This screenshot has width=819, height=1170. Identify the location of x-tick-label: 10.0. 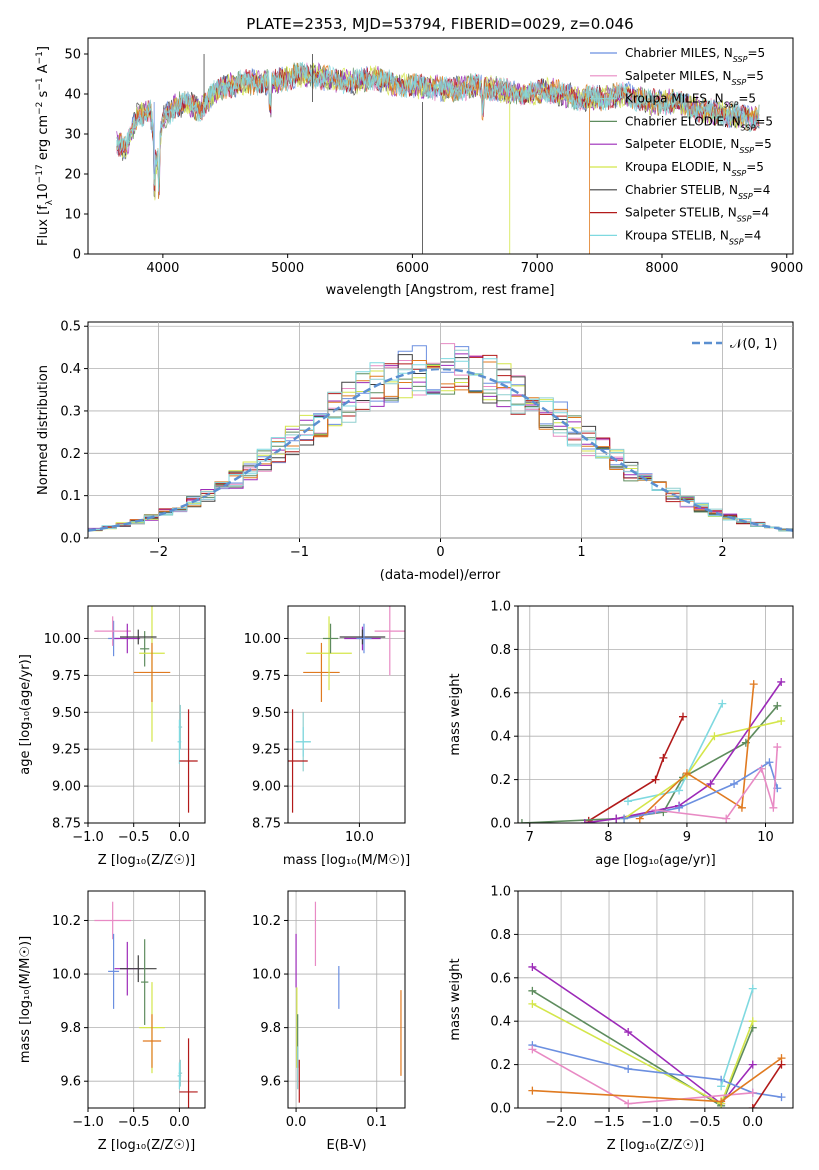
(359, 837).